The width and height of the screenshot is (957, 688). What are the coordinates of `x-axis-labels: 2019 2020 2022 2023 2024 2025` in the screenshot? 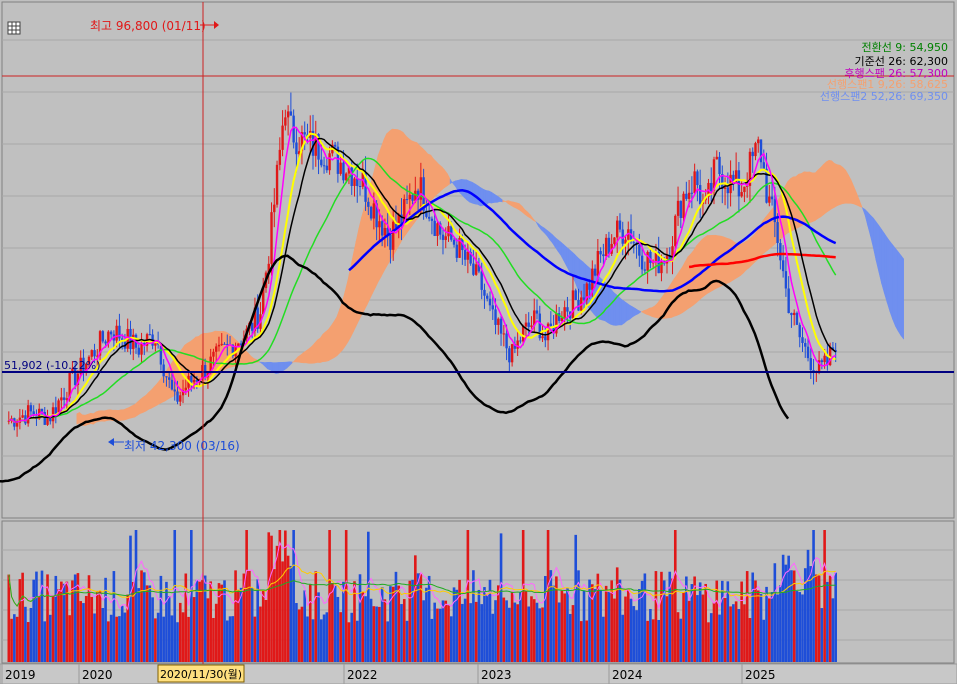 It's located at (388, 674).